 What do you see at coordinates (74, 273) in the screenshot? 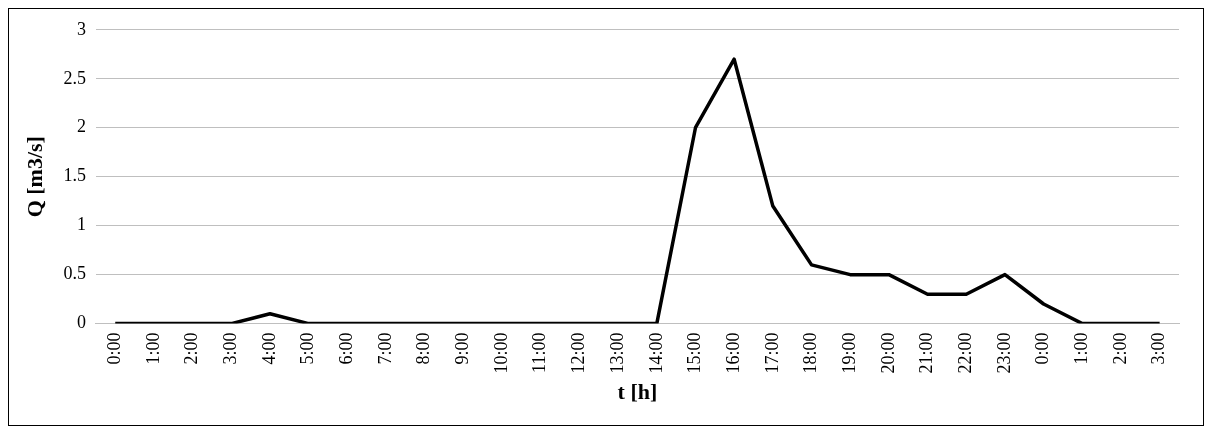
I see `y-tick-label: 0.5` at bounding box center [74, 273].